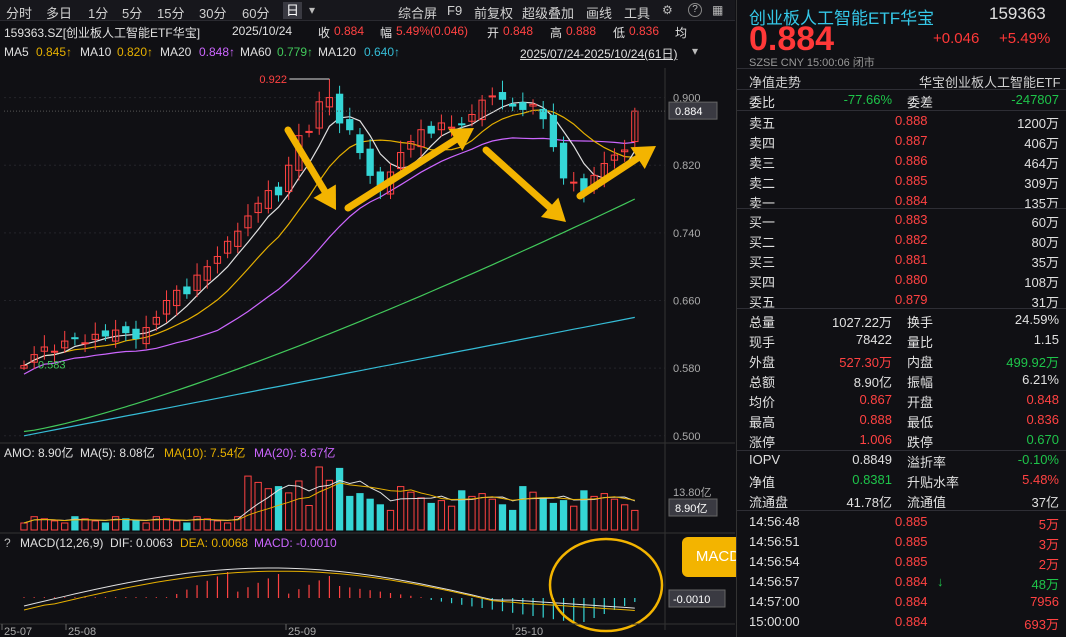 The image size is (1066, 637). I want to click on ask-price: 0.884, so click(911, 200).